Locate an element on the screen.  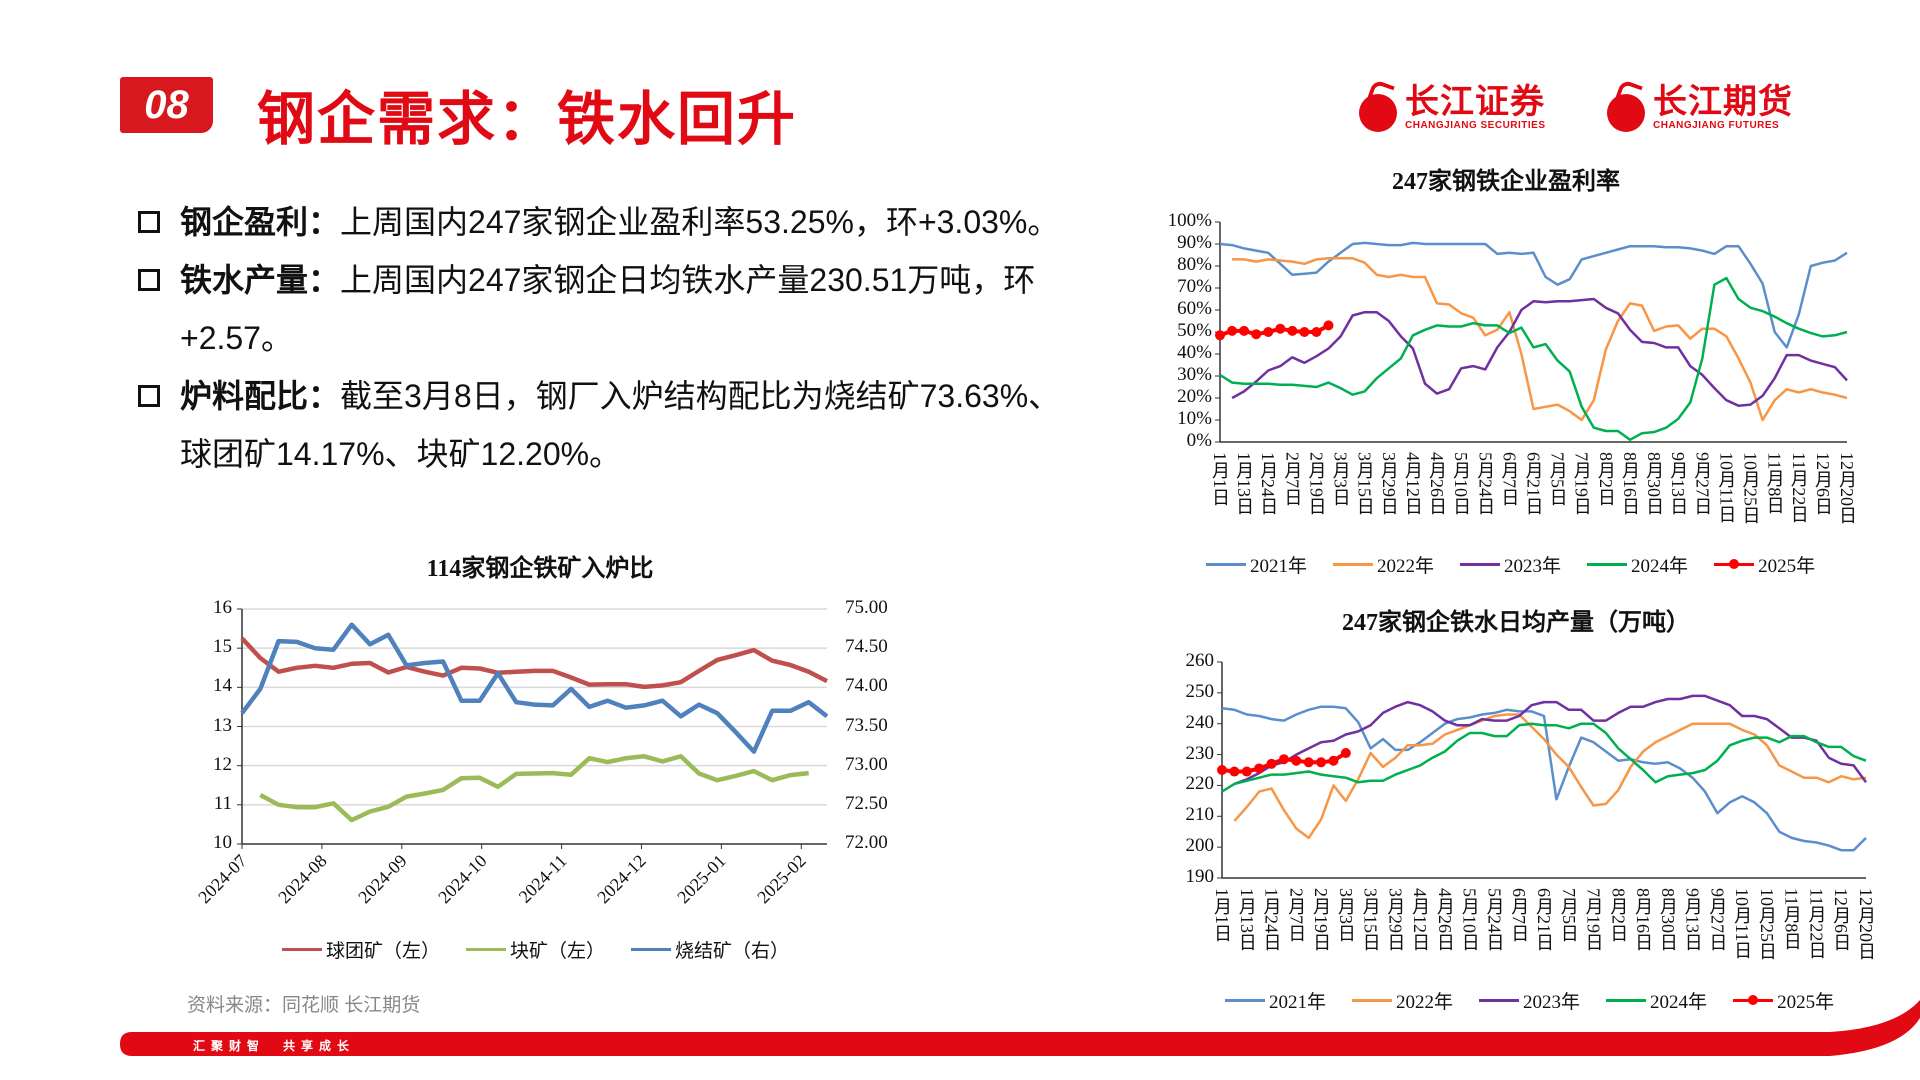
legend-item: 2025年 is located at coordinates (1783, 1000).